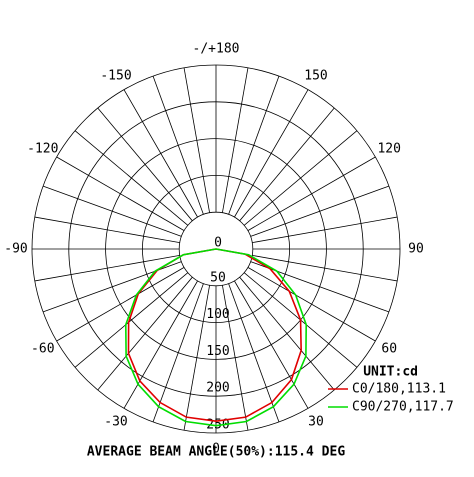  What do you see at coordinates (115, 75) in the screenshot?
I see `theta-tick-label: -150` at bounding box center [115, 75].